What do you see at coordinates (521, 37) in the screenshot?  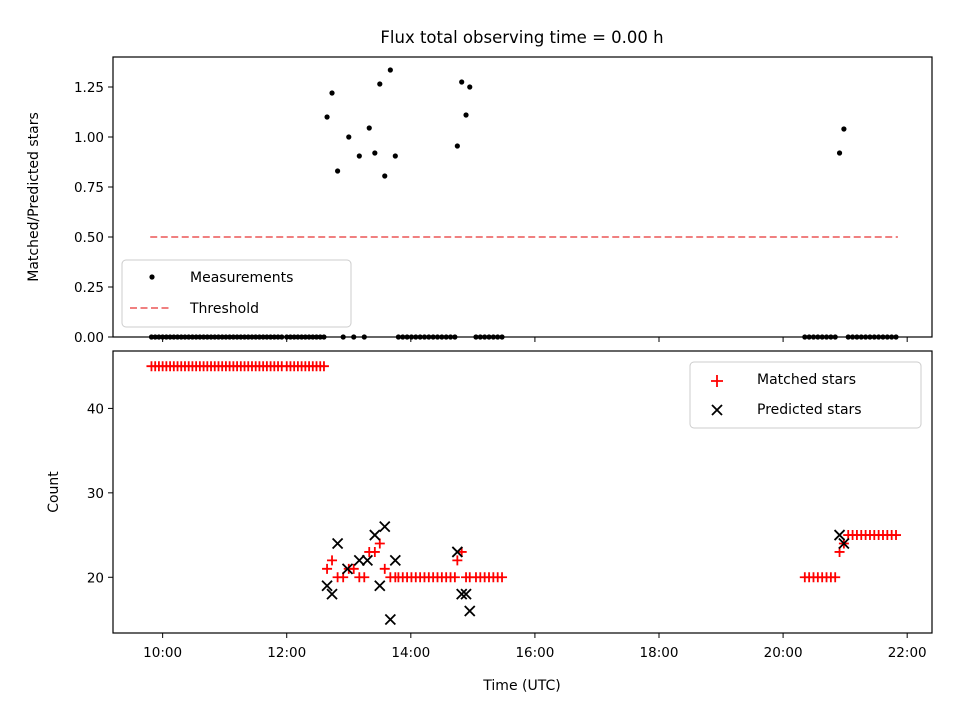 I see `chart-title: Flux total observing time = 0.00 h` at bounding box center [521, 37].